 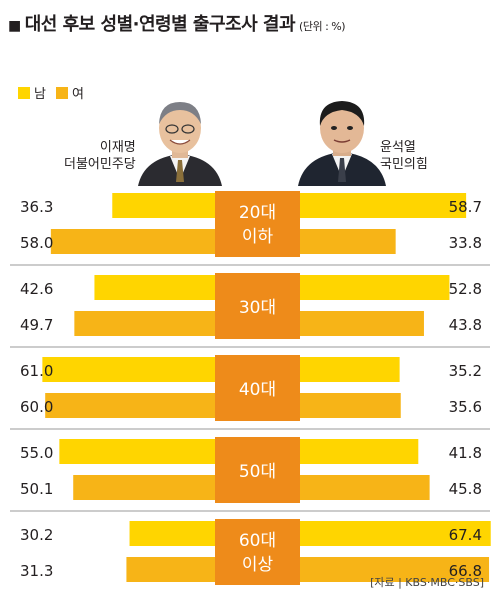 What do you see at coordinates (322, 26) in the screenshot?
I see `unit-label: (단위 : %)` at bounding box center [322, 26].